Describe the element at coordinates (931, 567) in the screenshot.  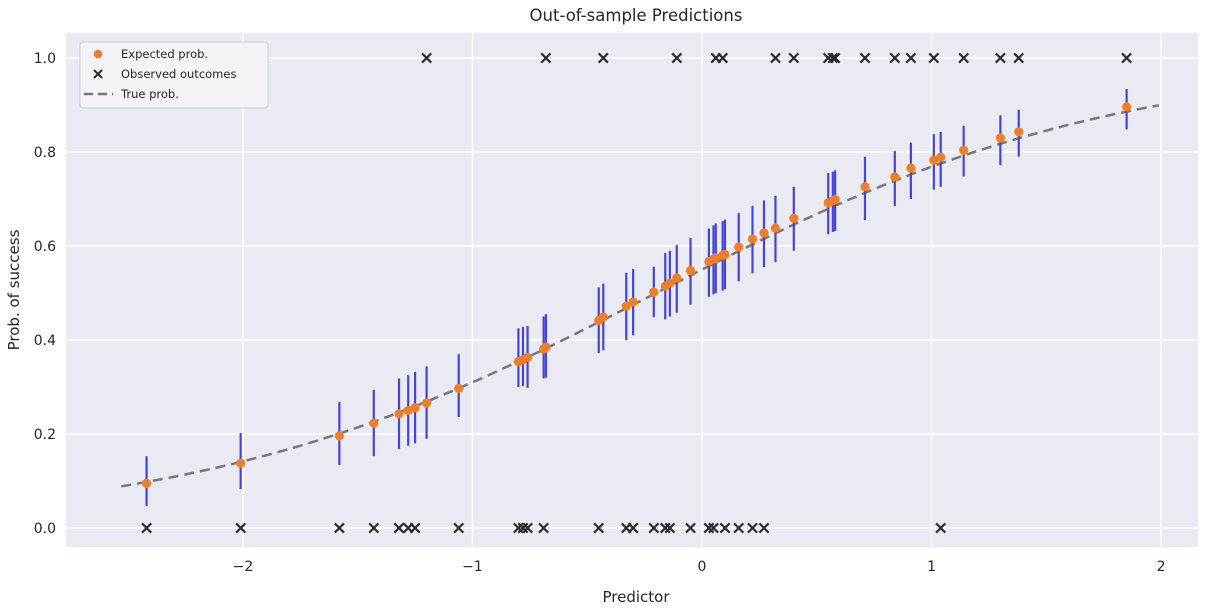
I see `x-tick-label: 1` at that location.